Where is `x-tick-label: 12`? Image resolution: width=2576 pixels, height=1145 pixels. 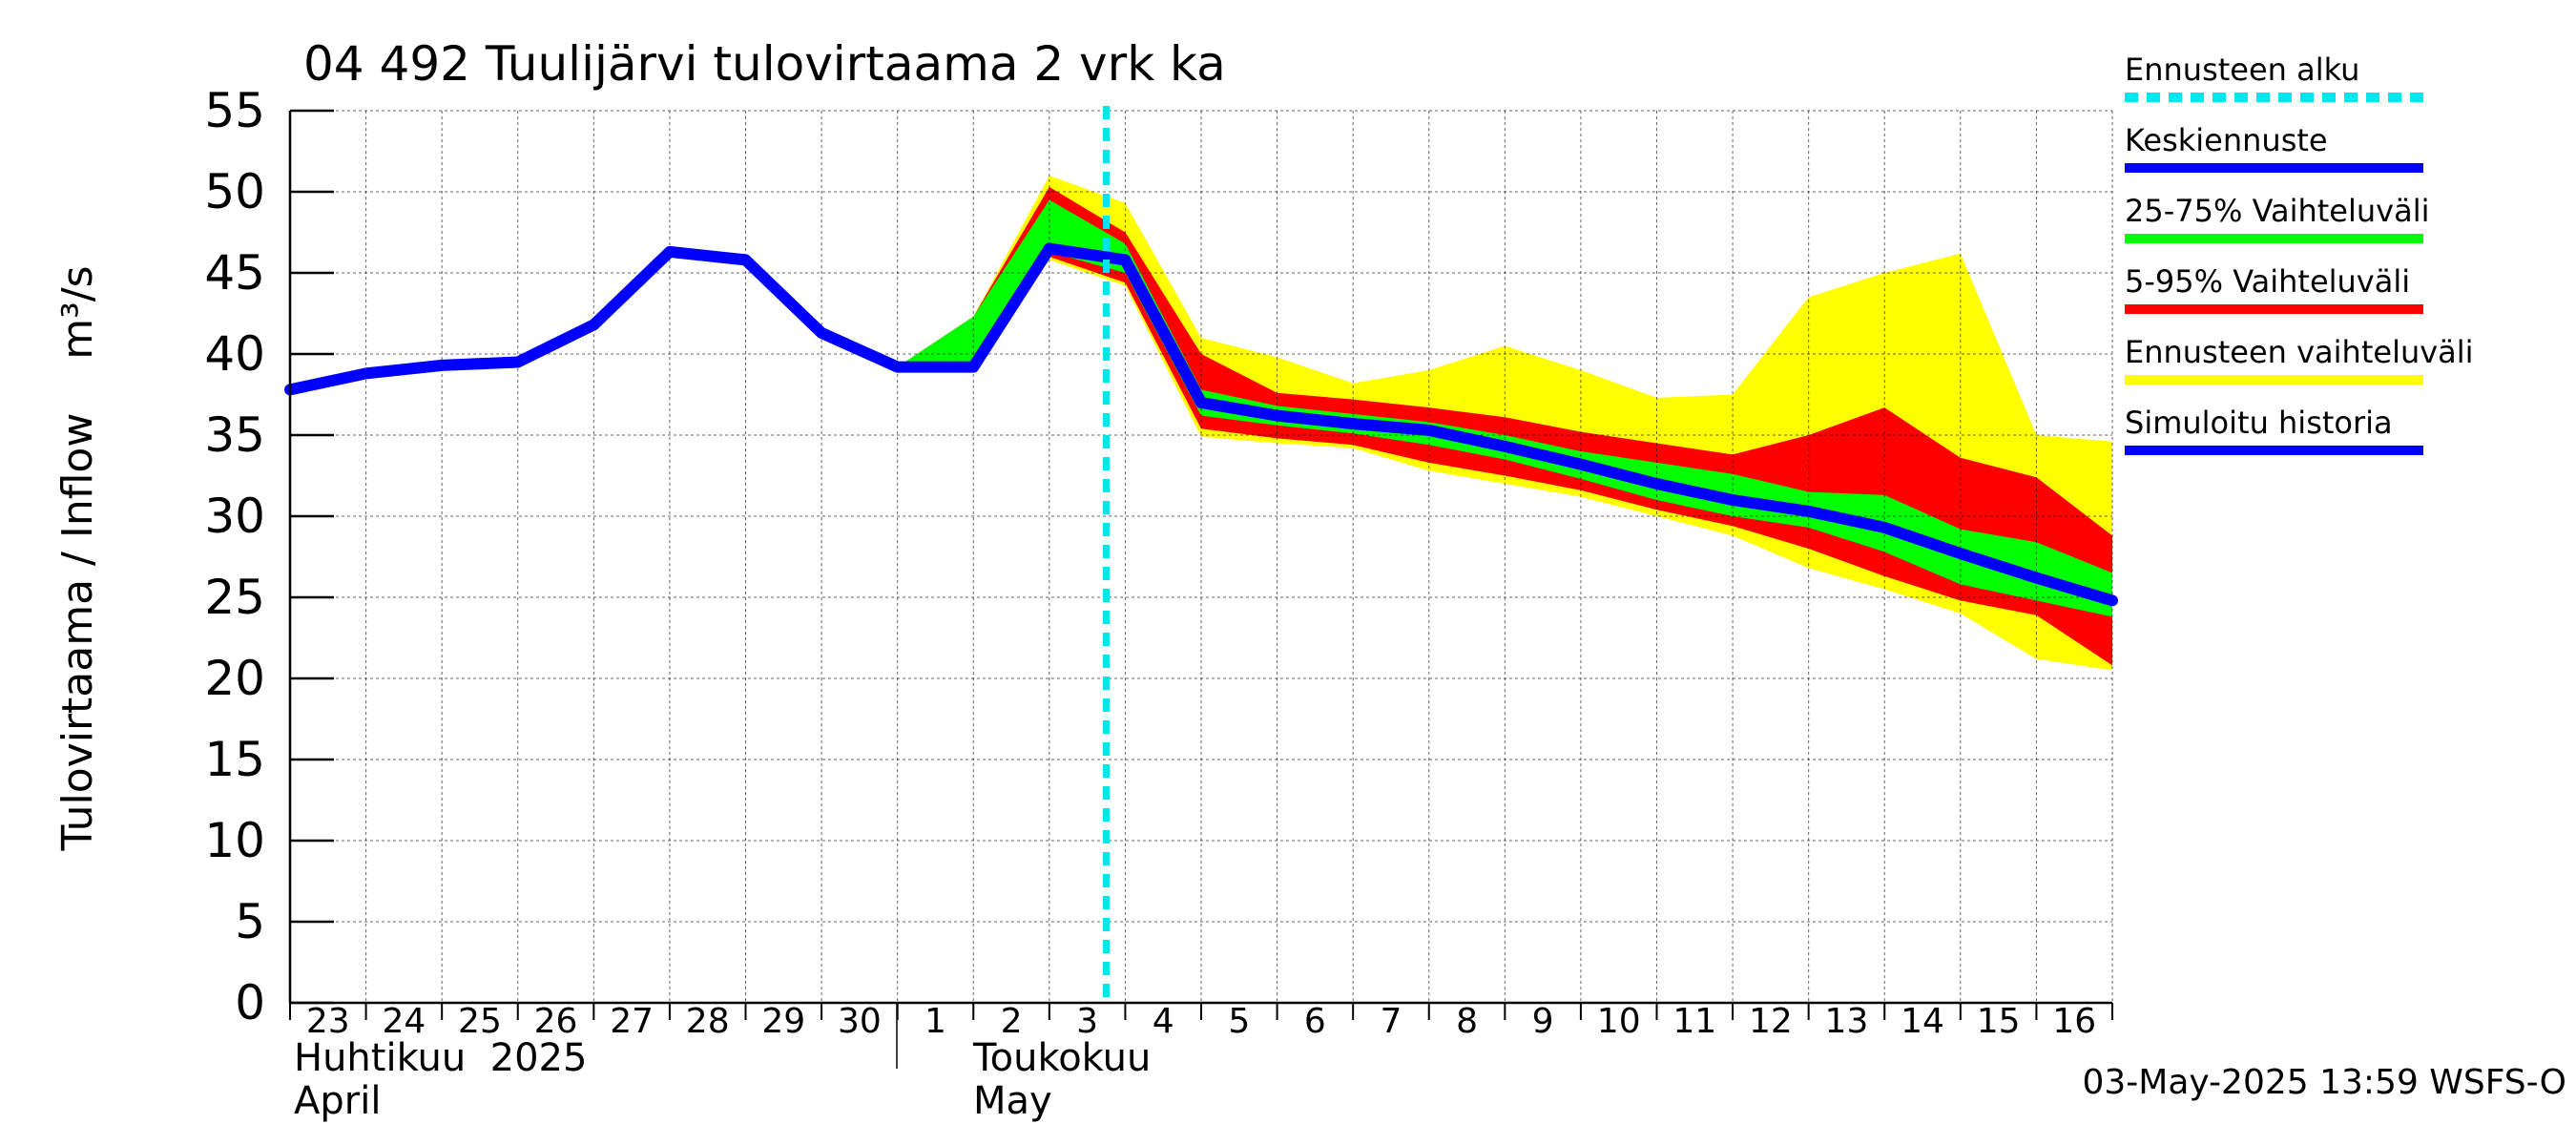
x-tick-label: 12 is located at coordinates (1771, 1022).